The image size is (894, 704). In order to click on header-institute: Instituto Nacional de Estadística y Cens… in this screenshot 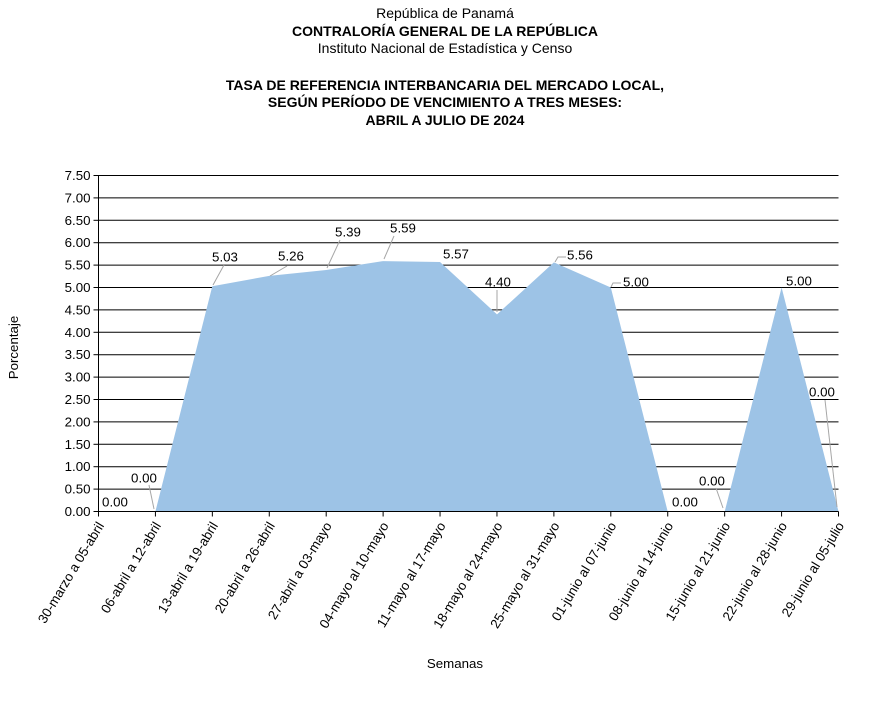, I will do `click(445, 48)`.